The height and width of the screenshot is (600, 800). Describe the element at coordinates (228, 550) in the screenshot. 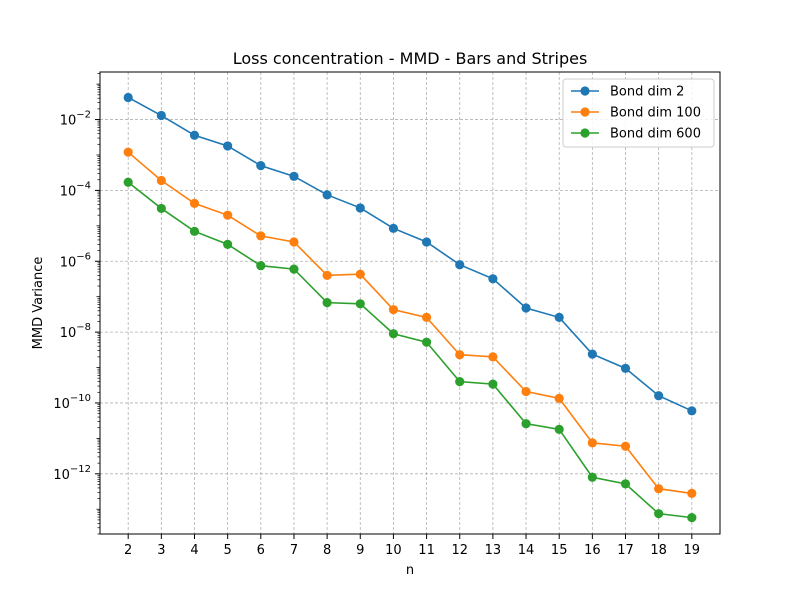

I see `x-tick-label: 5` at that location.